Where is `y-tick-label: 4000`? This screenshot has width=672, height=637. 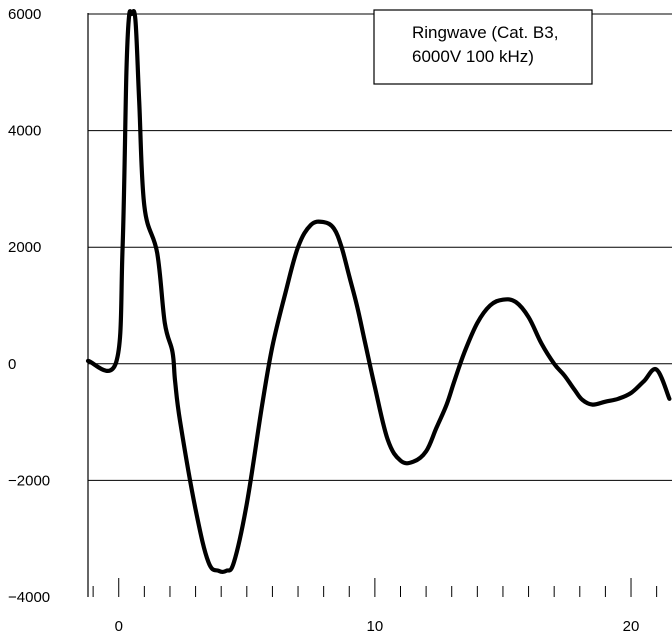
y-tick-label: 4000 is located at coordinates (24, 131).